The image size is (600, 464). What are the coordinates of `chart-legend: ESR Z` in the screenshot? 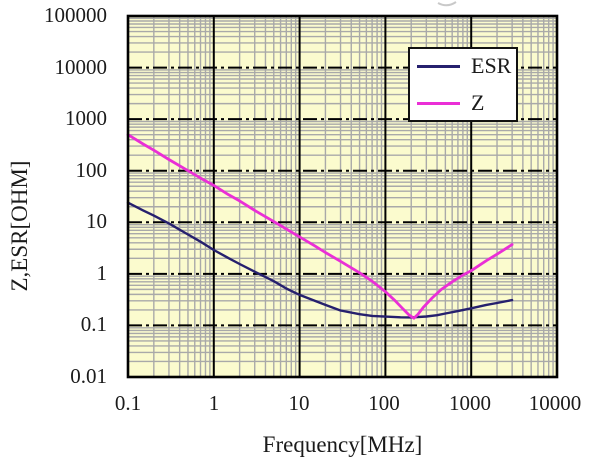 It's located at (463, 84).